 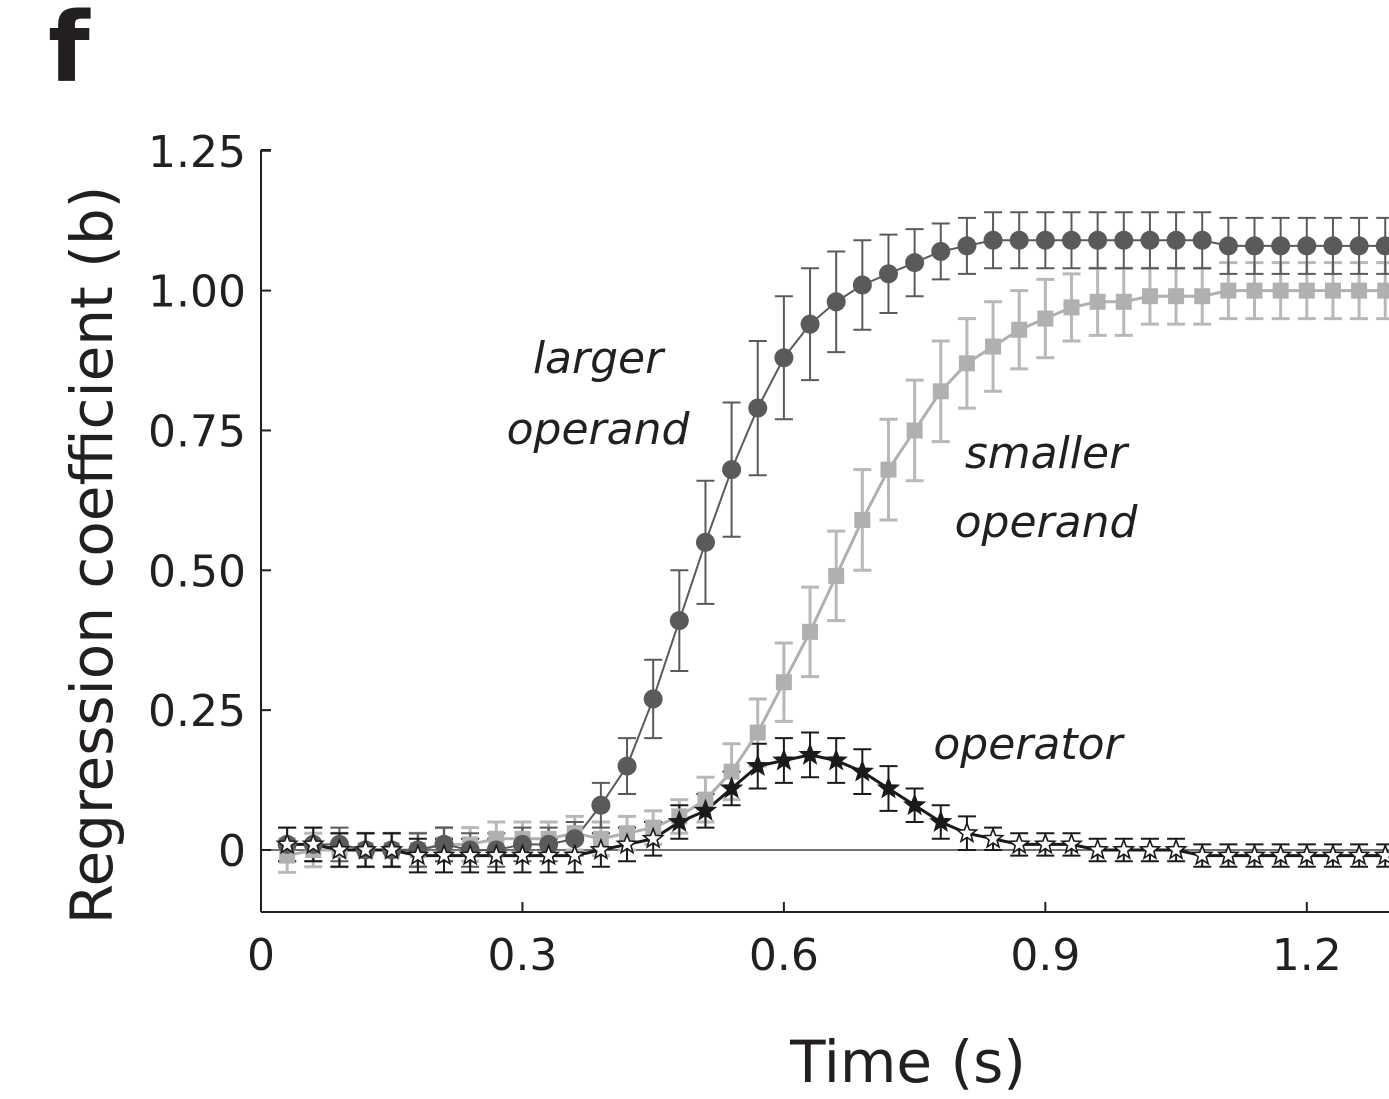 What do you see at coordinates (1047, 522) in the screenshot?
I see `smaller-operand-label: operand` at bounding box center [1047, 522].